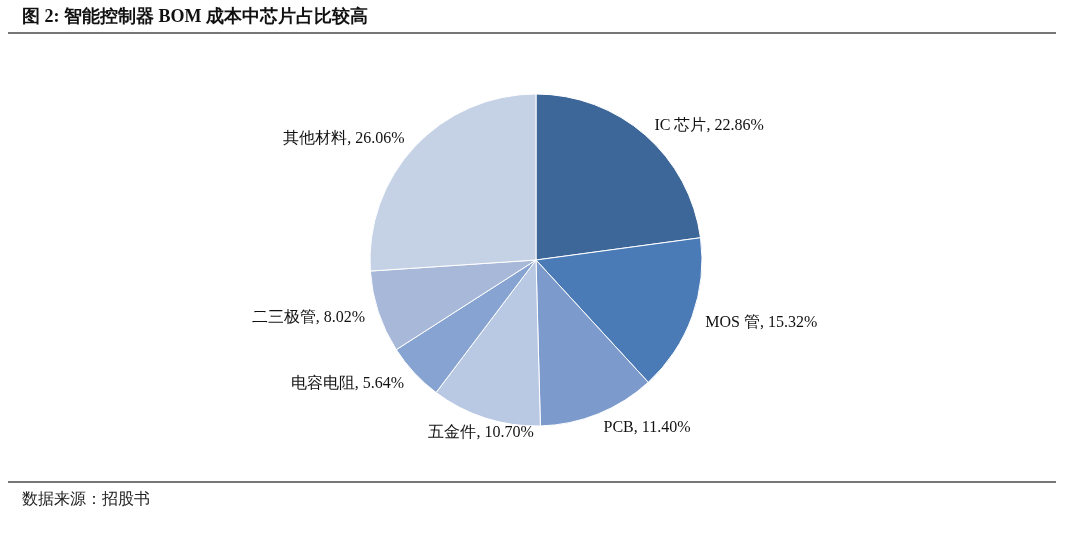 This screenshot has width=1080, height=551. I want to click on source-note: 数据来源：招股书, so click(86, 499).